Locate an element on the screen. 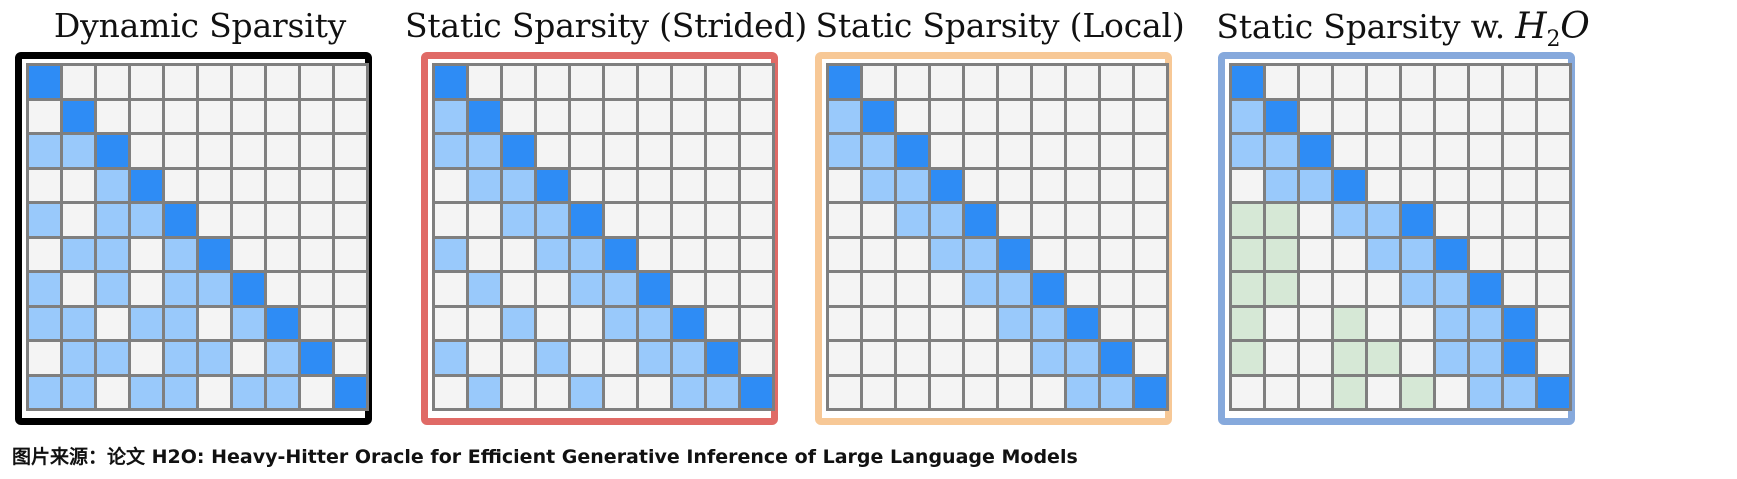 The width and height of the screenshot is (1737, 479). attention-grid is located at coordinates (197, 237).